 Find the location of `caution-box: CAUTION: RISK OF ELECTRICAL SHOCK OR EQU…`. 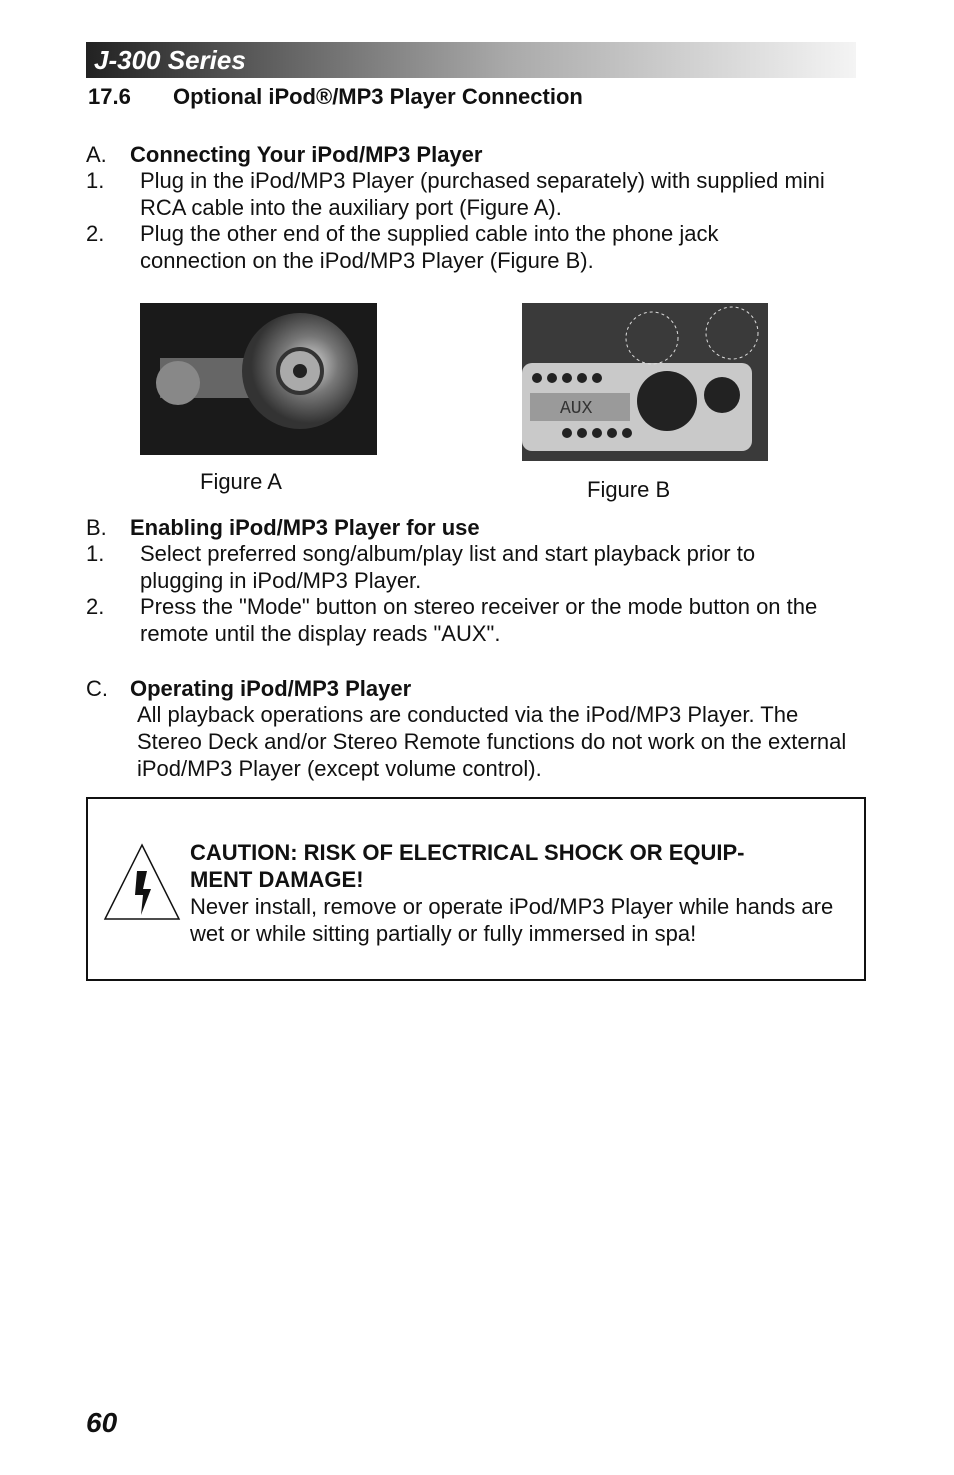

caution-box: CAUTION: RISK OF ELECTRICAL SHOCK OR EQU… is located at coordinates (476, 889).